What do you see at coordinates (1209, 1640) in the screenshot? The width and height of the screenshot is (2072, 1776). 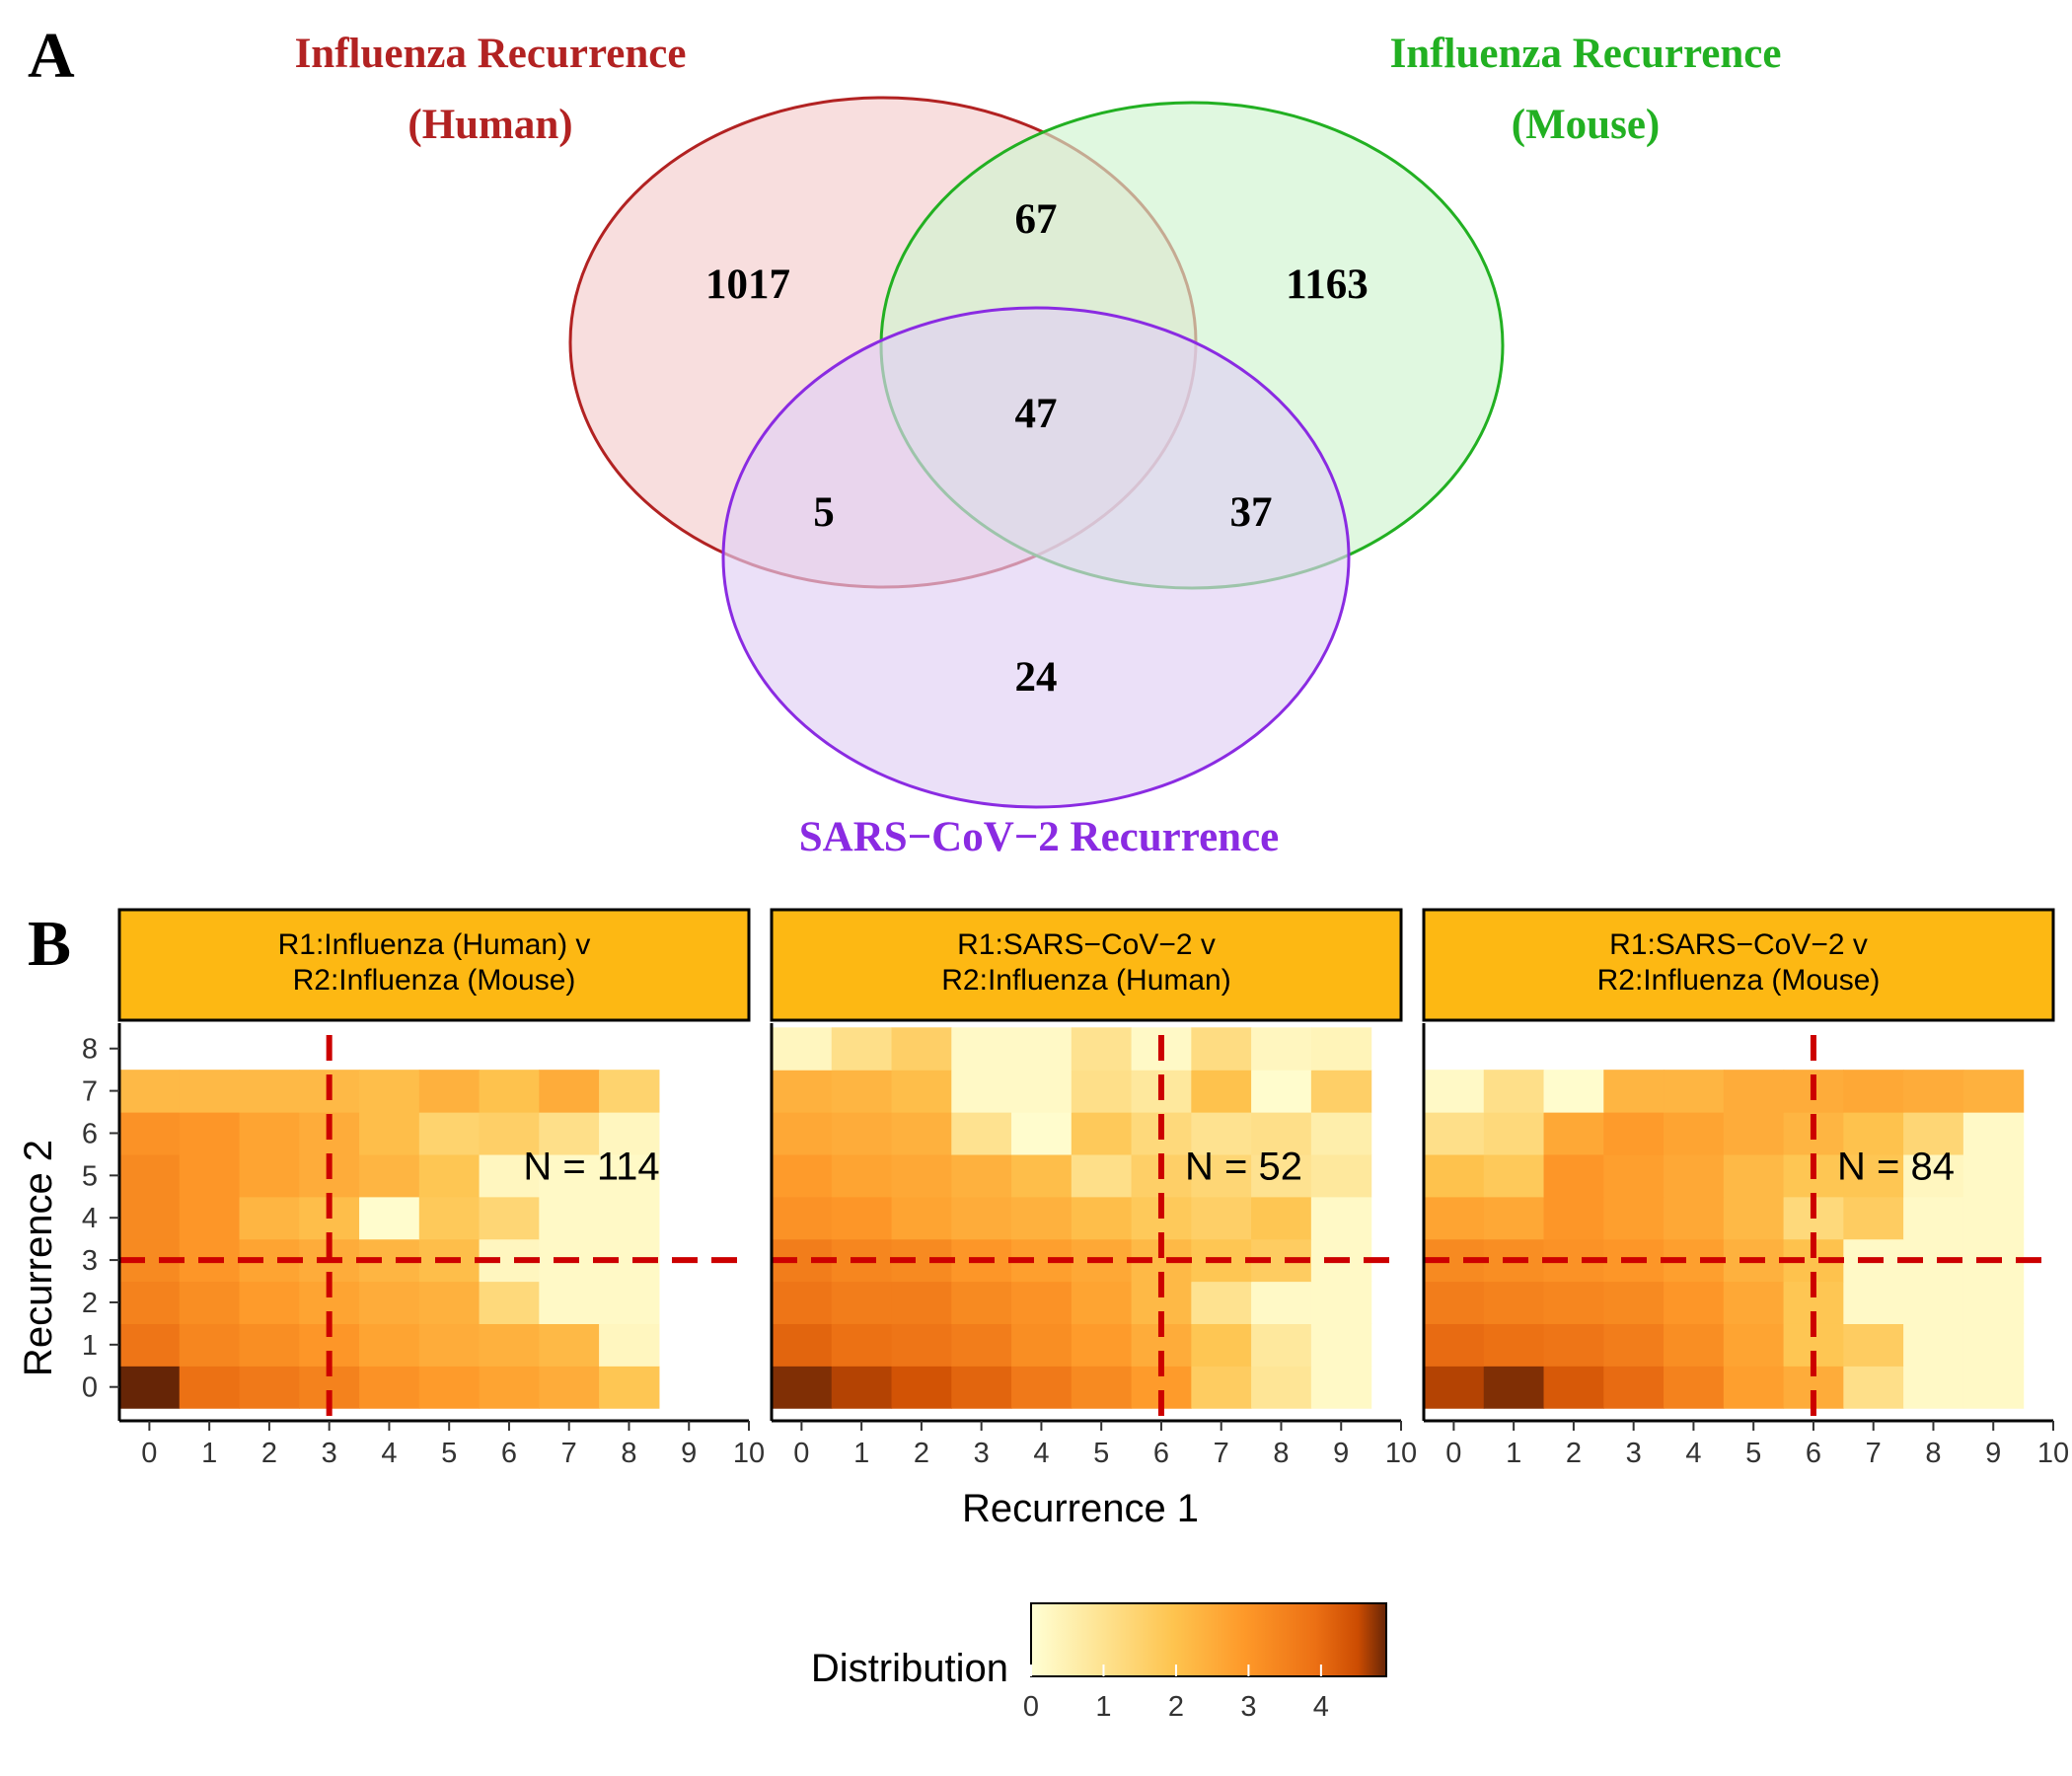 I see `legend-colorbar` at bounding box center [1209, 1640].